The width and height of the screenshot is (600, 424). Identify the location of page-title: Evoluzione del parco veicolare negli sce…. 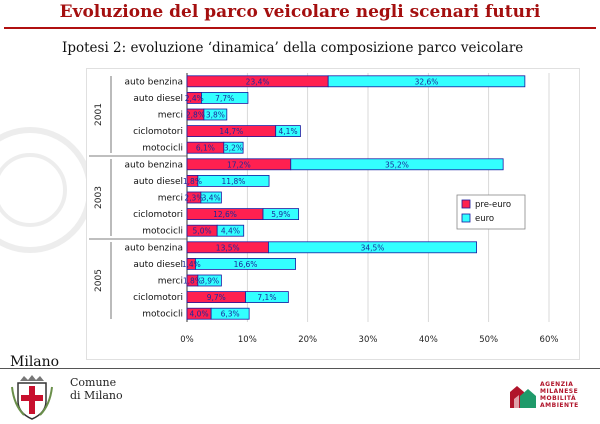
(300, 12).